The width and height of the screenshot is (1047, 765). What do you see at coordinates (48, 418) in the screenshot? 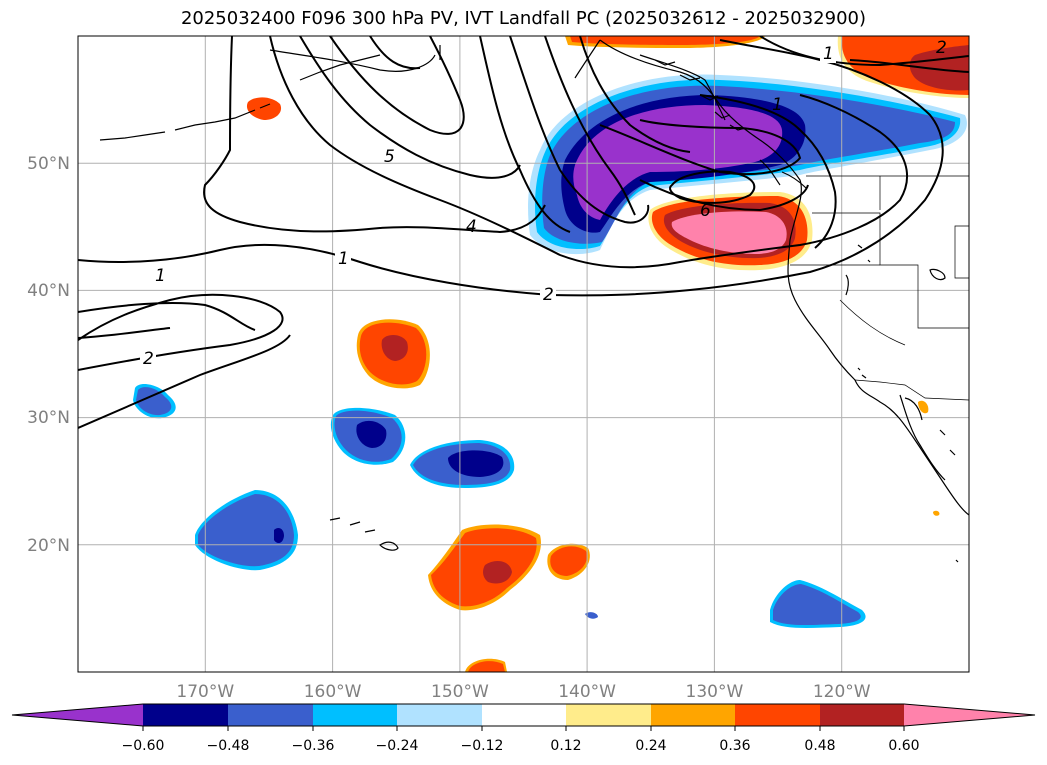
I see `lat-tick-label: 30°N` at bounding box center [48, 418].